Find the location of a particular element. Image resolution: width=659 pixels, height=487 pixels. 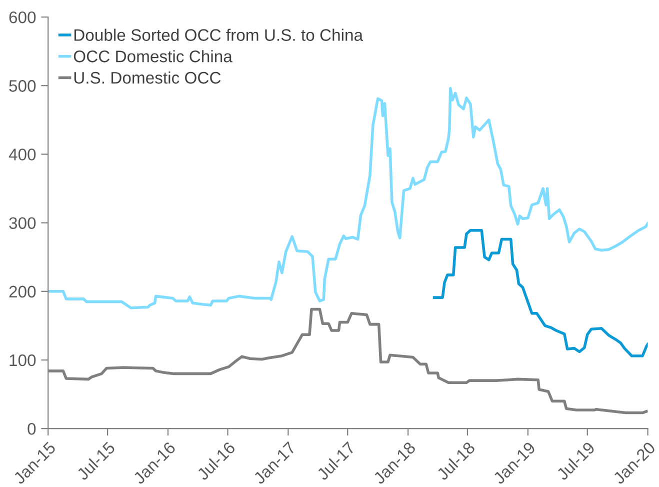

y-tick-label: 500 is located at coordinates (22, 86).